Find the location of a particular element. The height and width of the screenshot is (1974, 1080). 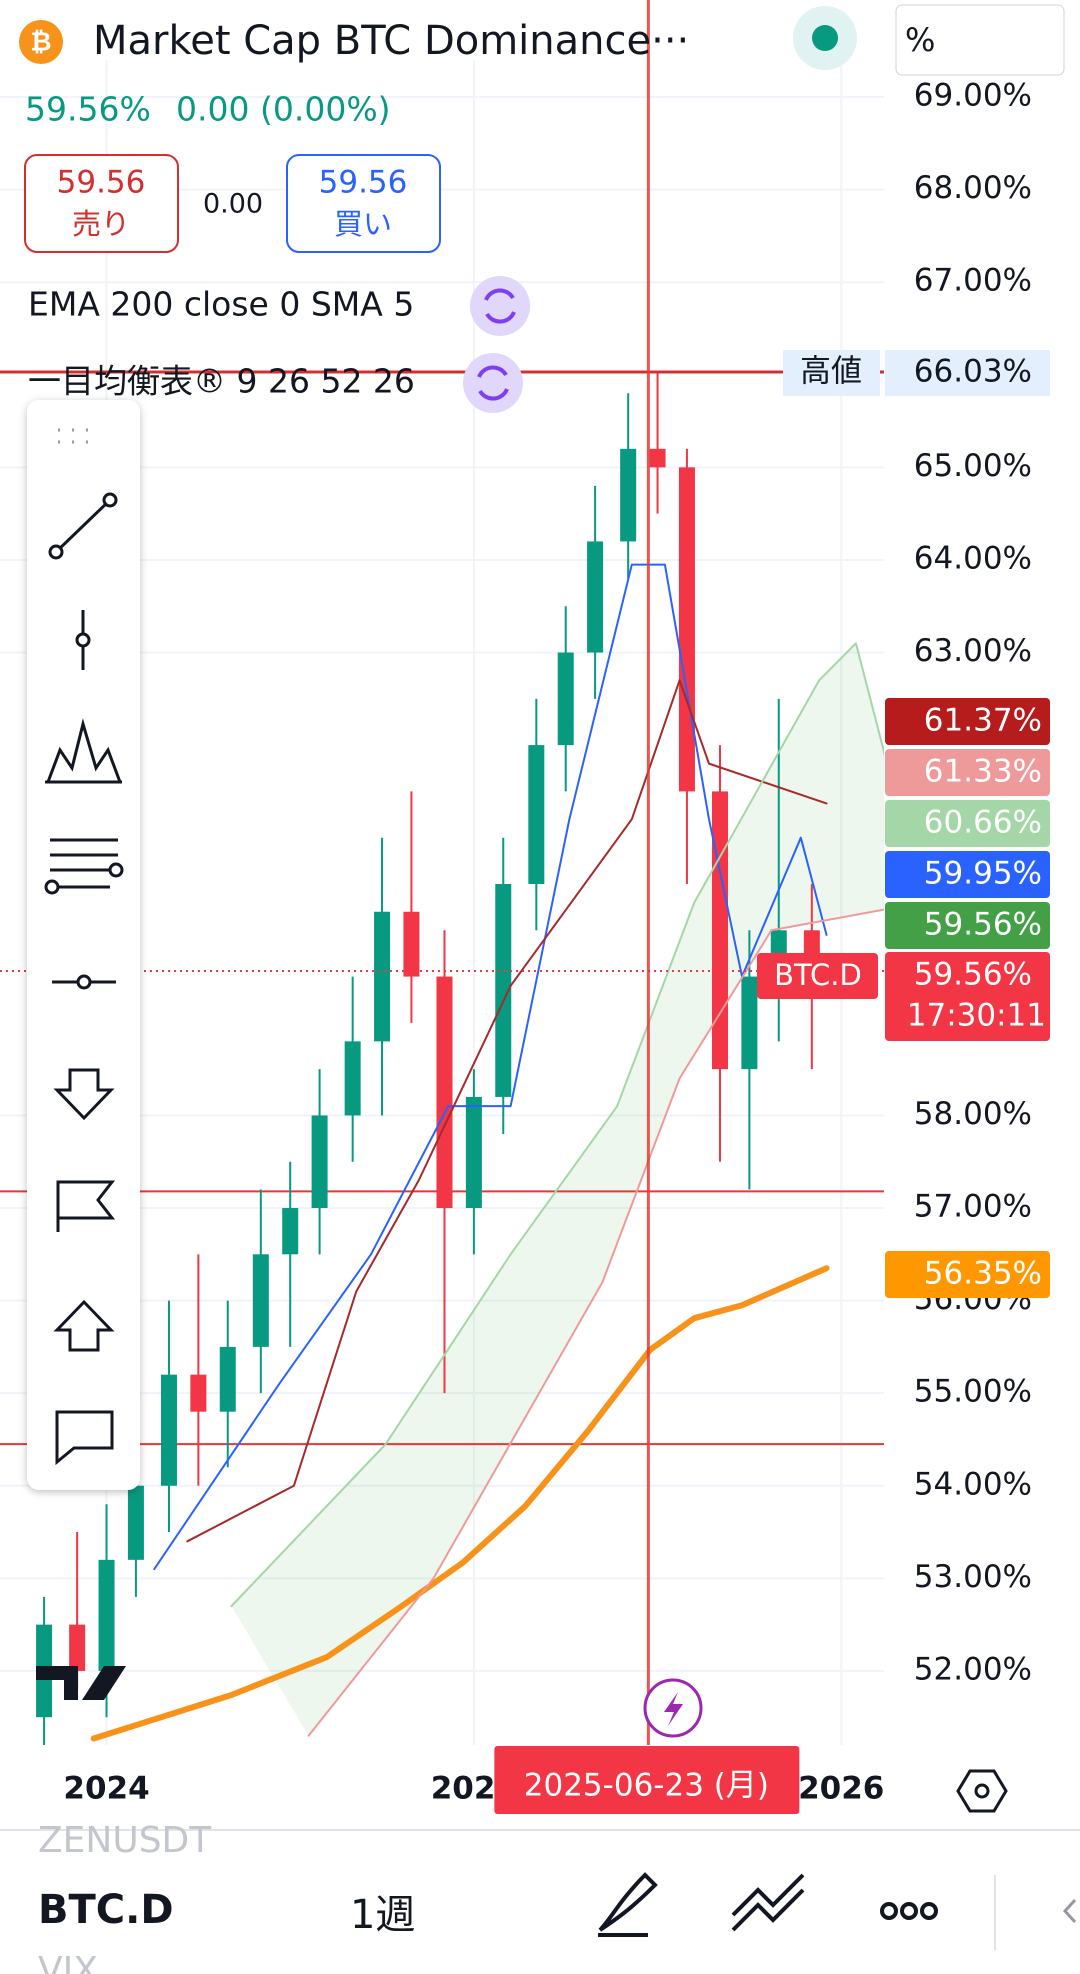

high-tag-value: 66.03% is located at coordinates (973, 372).